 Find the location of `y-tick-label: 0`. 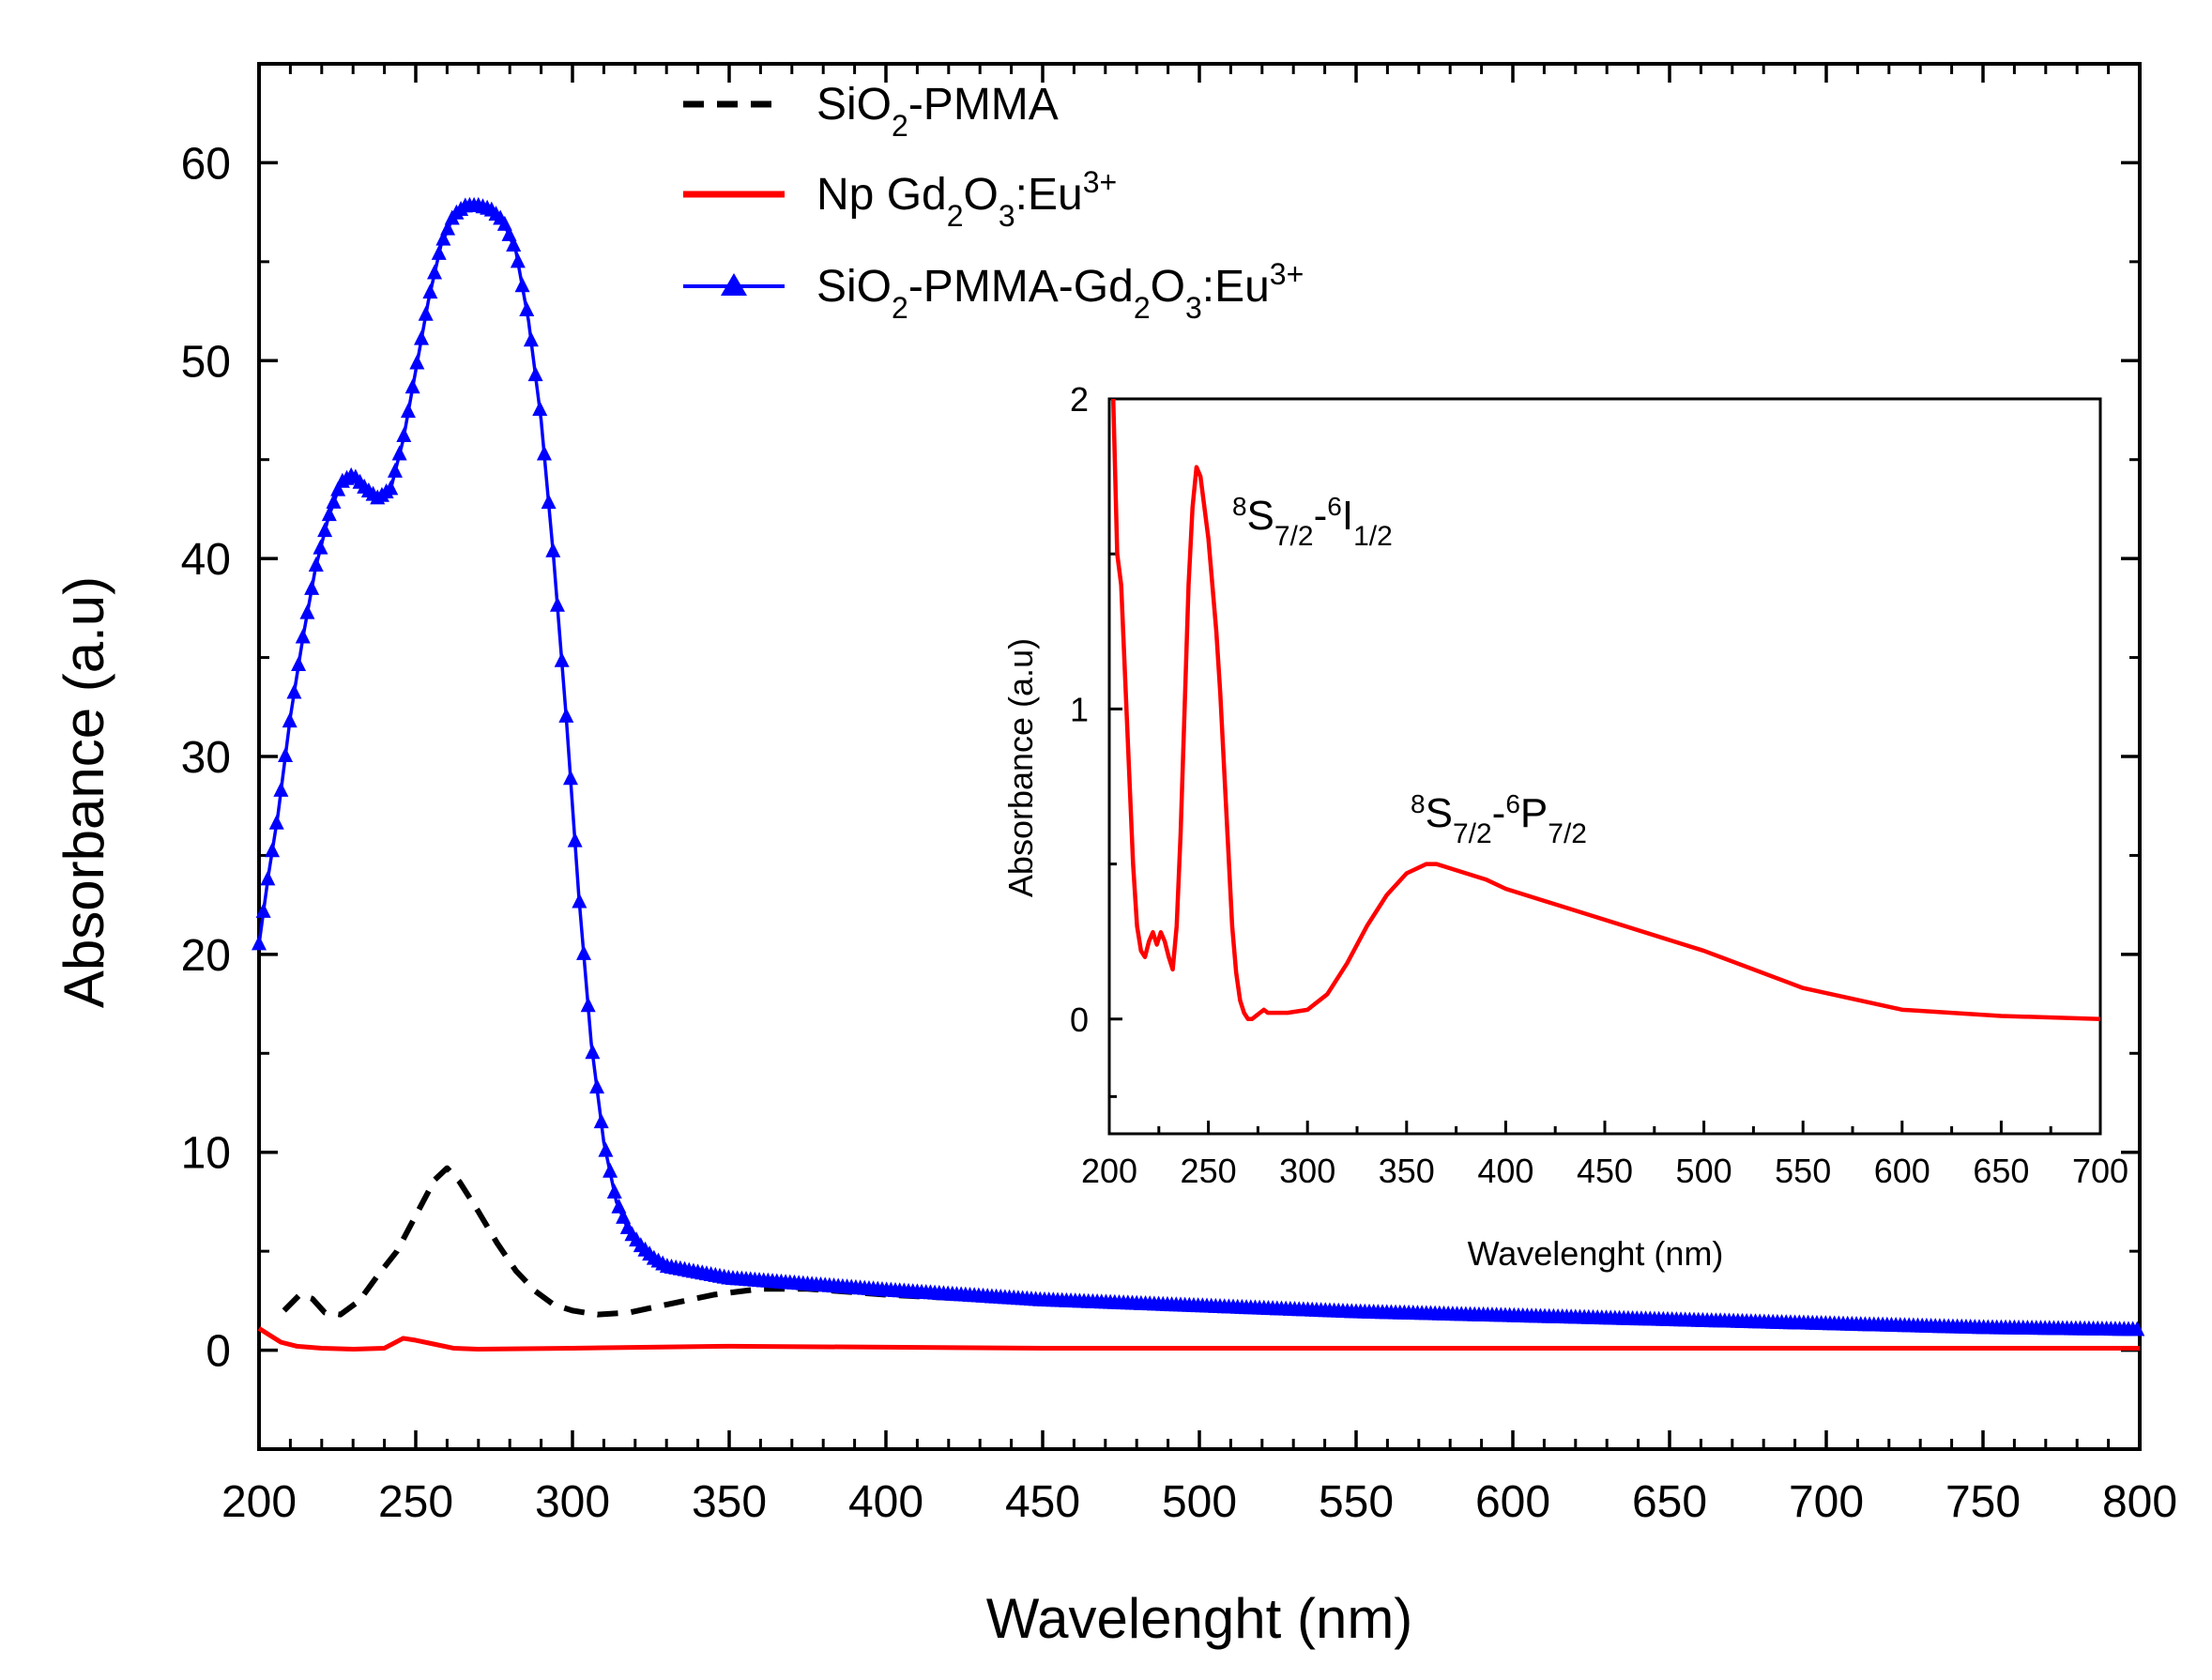

y-tick-label: 0 is located at coordinates (218, 1352).